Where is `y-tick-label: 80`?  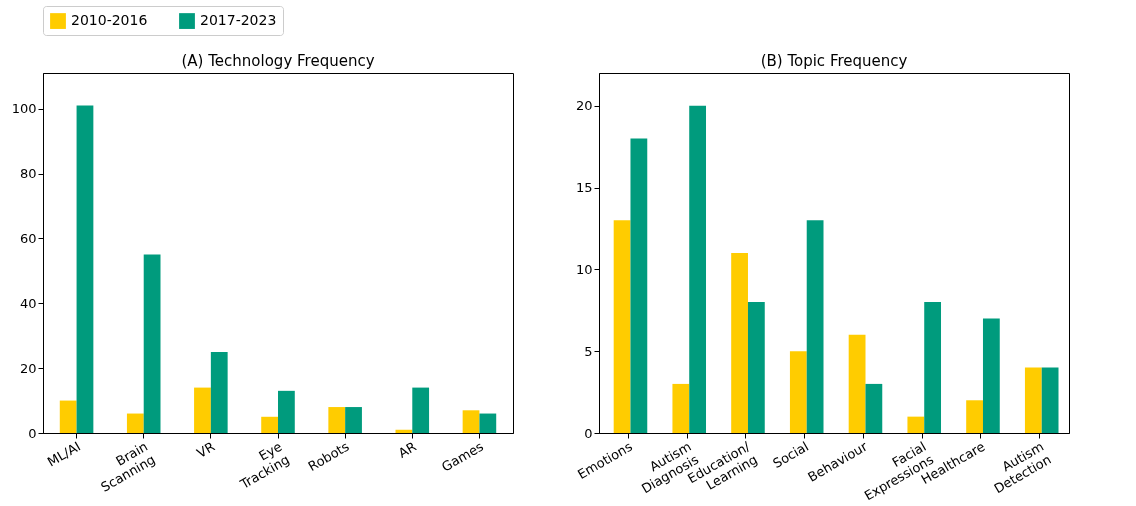
y-tick-label: 80 is located at coordinates (28, 174).